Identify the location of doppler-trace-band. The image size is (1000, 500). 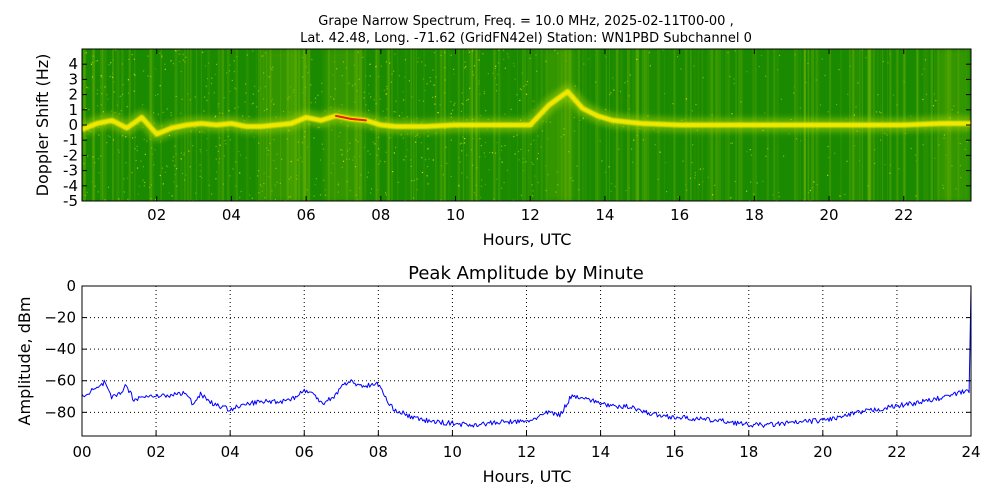
(526, 113).